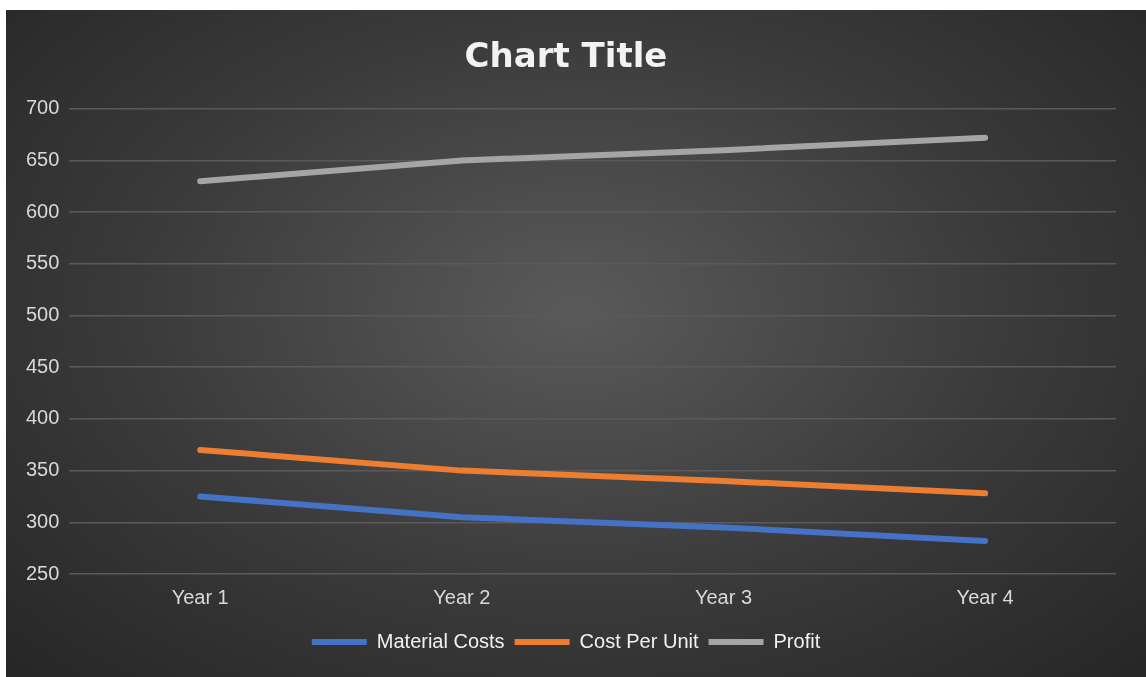  I want to click on x-tick-label: Year 4, so click(985, 596).